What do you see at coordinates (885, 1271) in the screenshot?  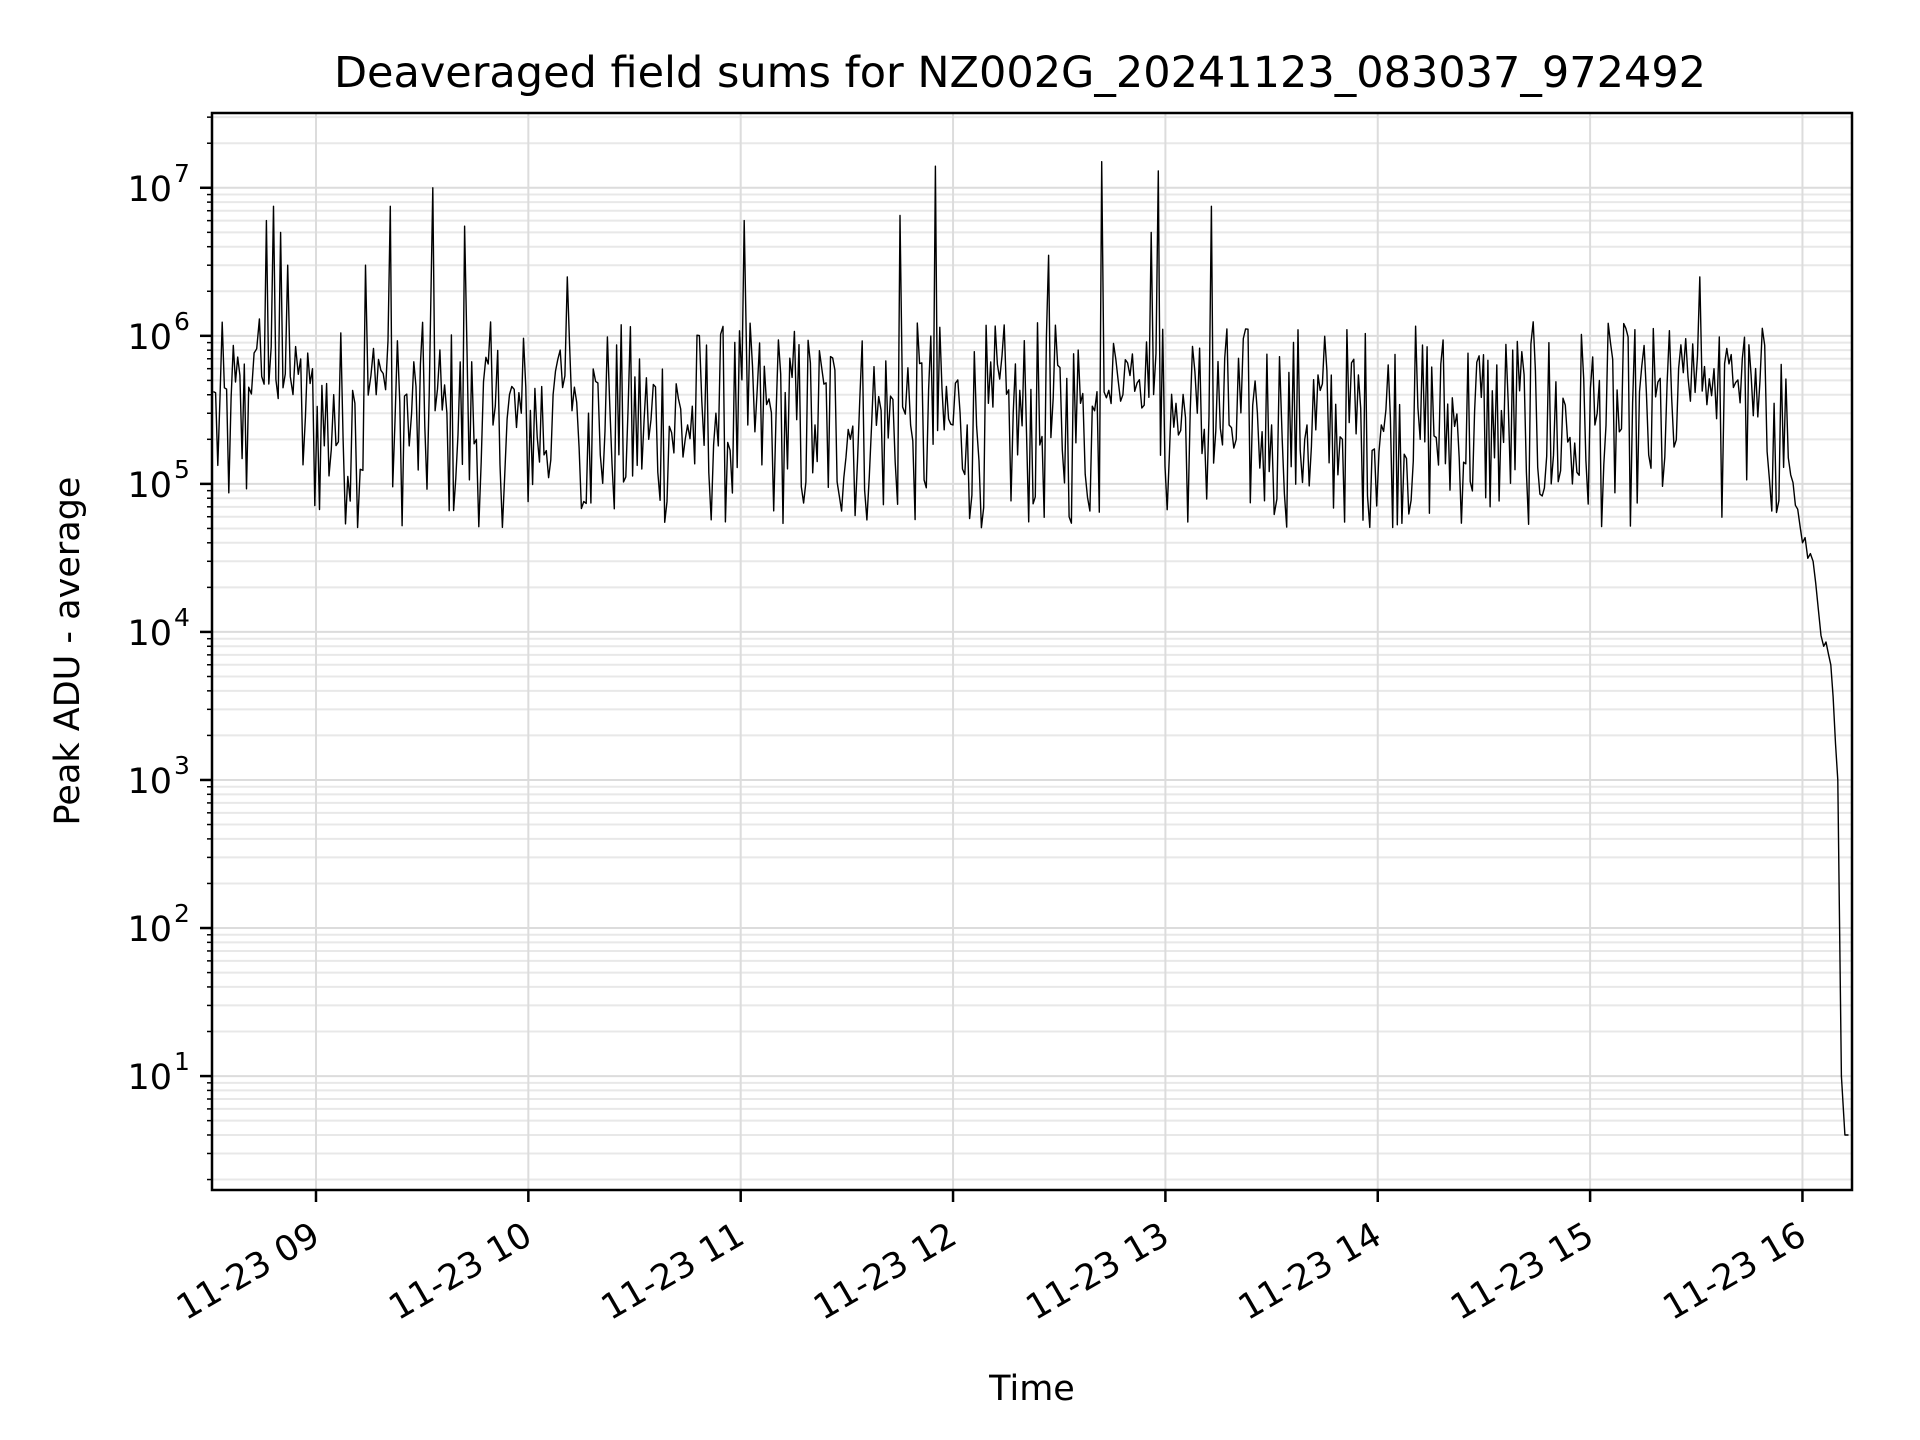 I see `x-tick-label: 11-23 12` at bounding box center [885, 1271].